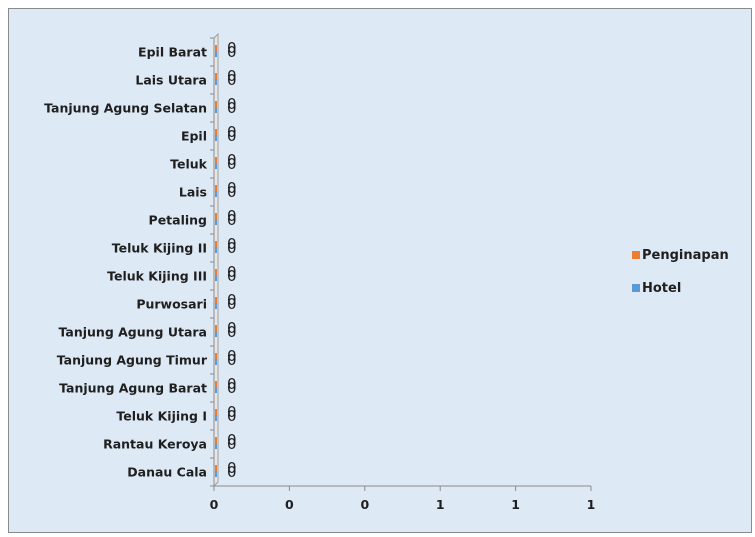 This screenshot has height=537, width=755. I want to click on category-label: Tanjung Agung Timur, so click(132, 360).